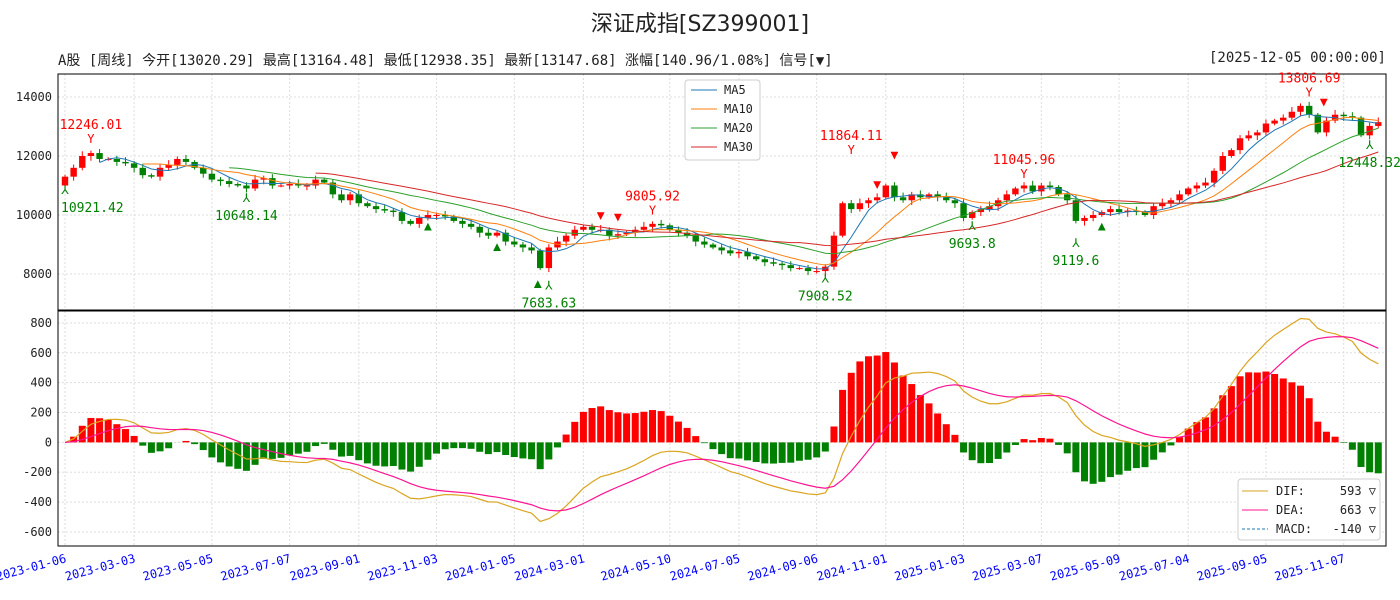 This screenshot has height=600, width=1400. I want to click on low-price-label: 7908.52, so click(825, 297).